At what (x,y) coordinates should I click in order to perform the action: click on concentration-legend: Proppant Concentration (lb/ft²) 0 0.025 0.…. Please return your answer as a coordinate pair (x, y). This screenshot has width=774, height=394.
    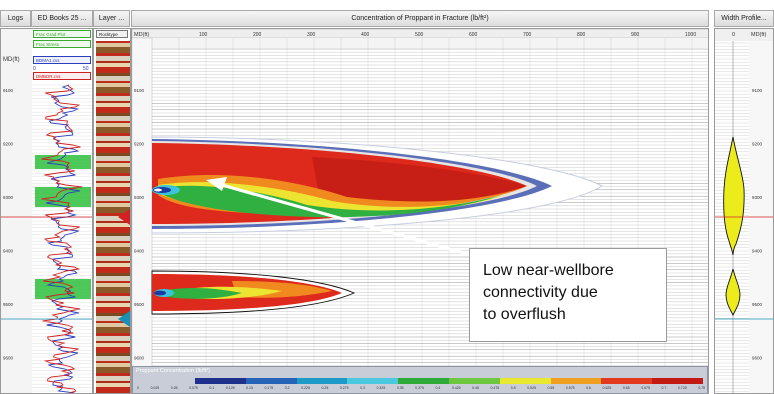
    Looking at the image, I should click on (420, 380).